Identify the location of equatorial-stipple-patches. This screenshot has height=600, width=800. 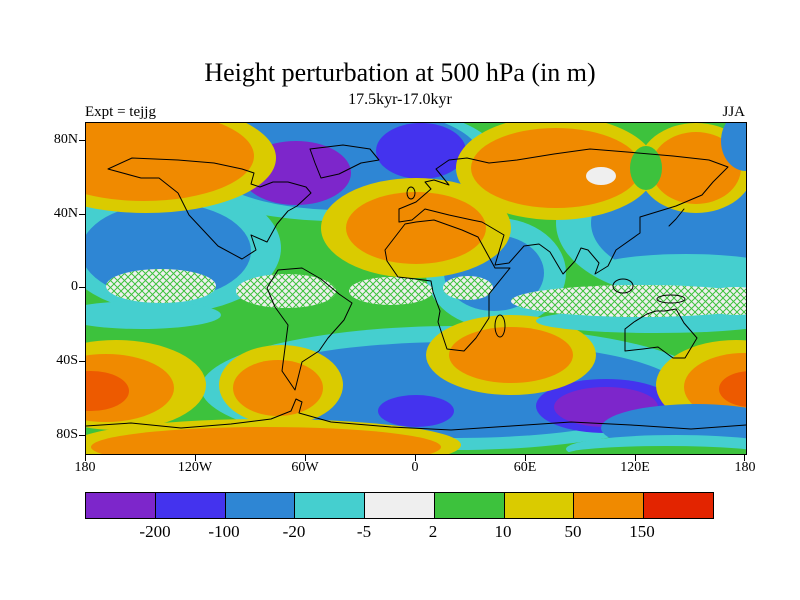
(426, 293).